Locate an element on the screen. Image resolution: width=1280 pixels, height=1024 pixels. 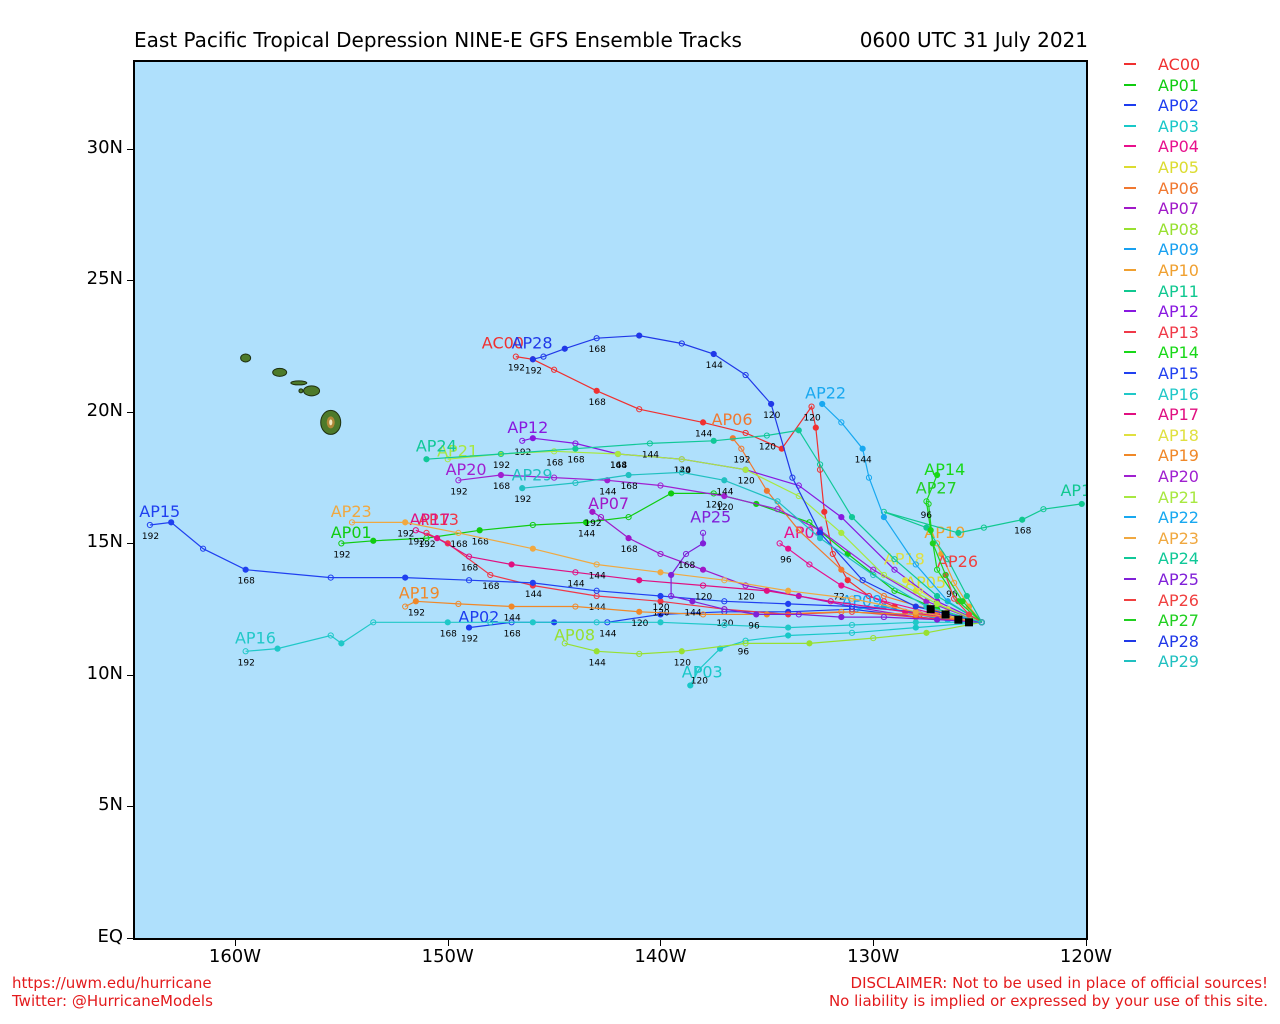
legend-label: AP13 is located at coordinates (1178, 332).